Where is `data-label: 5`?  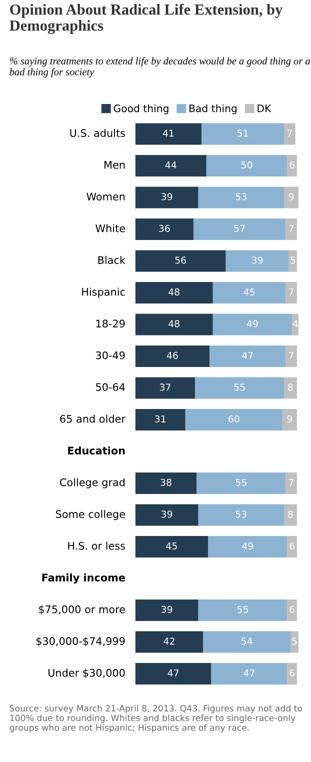 data-label: 5 is located at coordinates (294, 641).